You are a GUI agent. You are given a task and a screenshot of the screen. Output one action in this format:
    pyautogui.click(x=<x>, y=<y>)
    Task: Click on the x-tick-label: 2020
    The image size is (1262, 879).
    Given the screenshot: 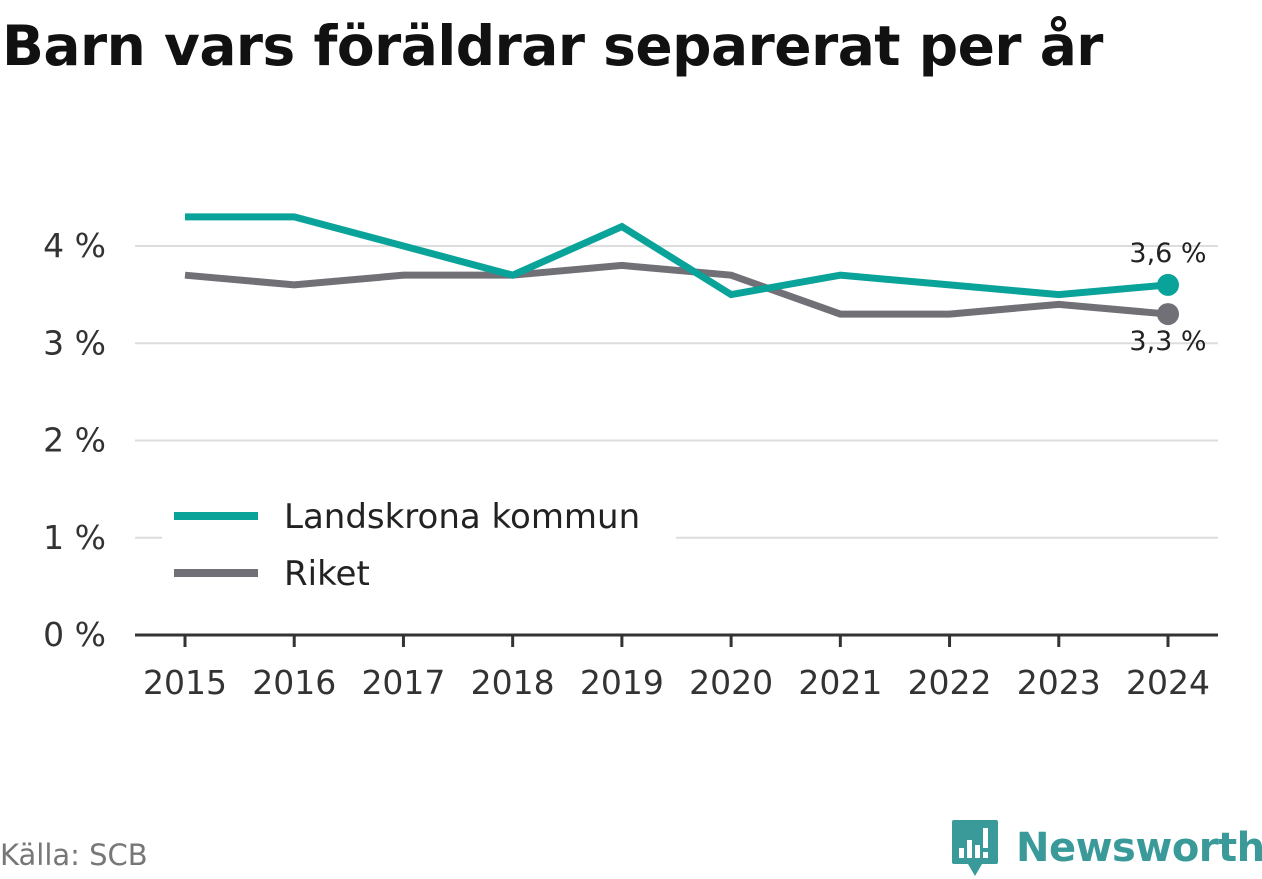 What is the action you would take?
    pyautogui.click(x=731, y=682)
    